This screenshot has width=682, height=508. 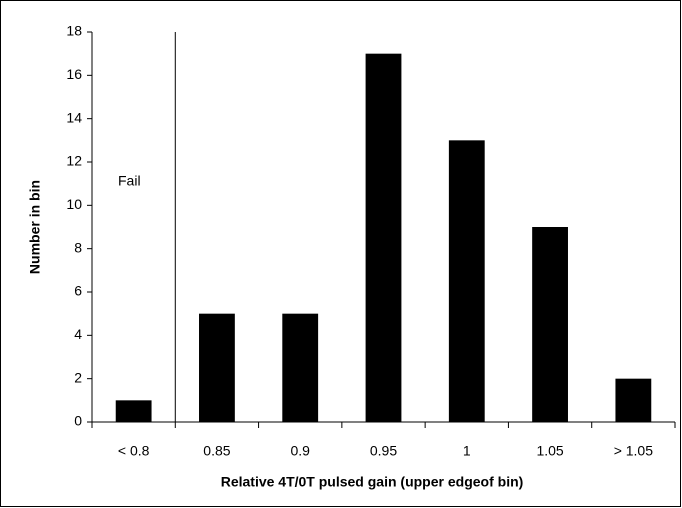 What do you see at coordinates (78, 334) in the screenshot?
I see `y-tick-label: 4` at bounding box center [78, 334].